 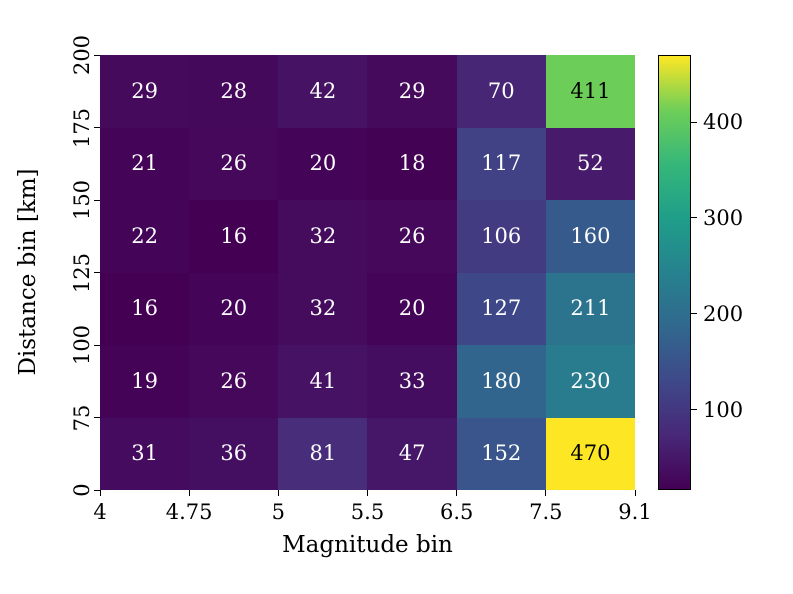 What do you see at coordinates (501, 453) in the screenshot?
I see `heatmap-cell: 152` at bounding box center [501, 453].